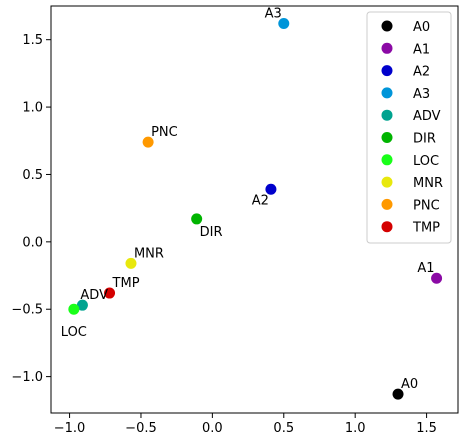 The height and width of the screenshot is (434, 460). I want to click on legend-label-a3: A3, so click(421, 94).